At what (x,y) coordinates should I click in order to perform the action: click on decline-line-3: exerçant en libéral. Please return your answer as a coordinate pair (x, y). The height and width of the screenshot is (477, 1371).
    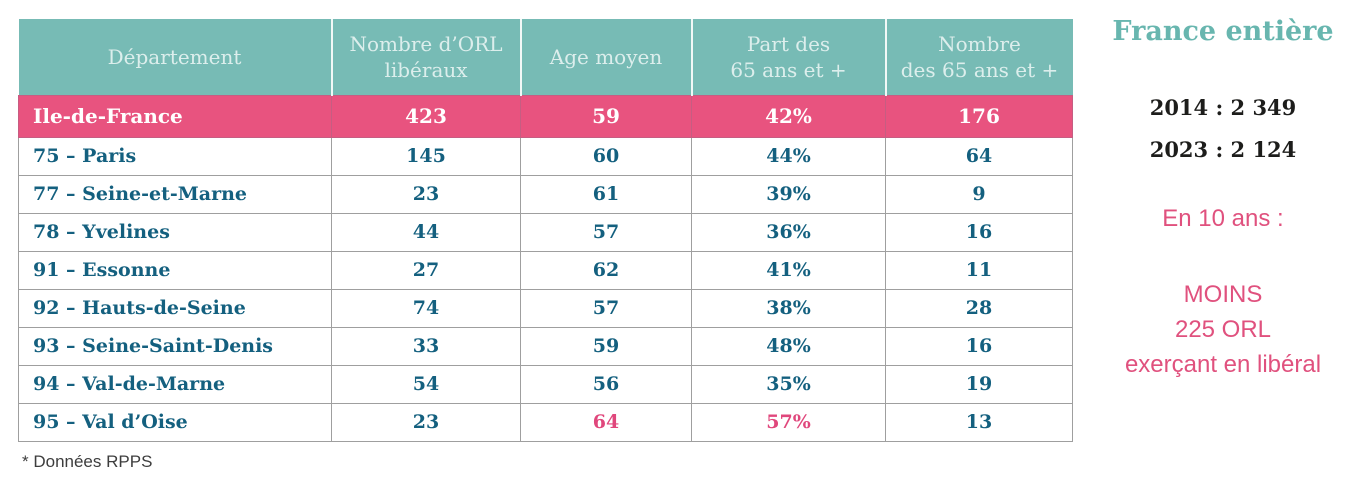
    Looking at the image, I should click on (1223, 364).